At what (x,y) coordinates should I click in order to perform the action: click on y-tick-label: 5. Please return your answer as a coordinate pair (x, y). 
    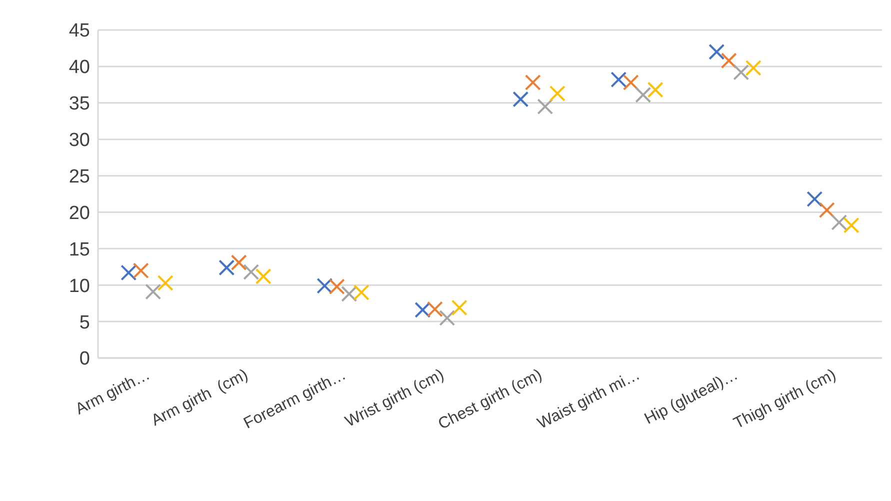
    Looking at the image, I should click on (84, 323).